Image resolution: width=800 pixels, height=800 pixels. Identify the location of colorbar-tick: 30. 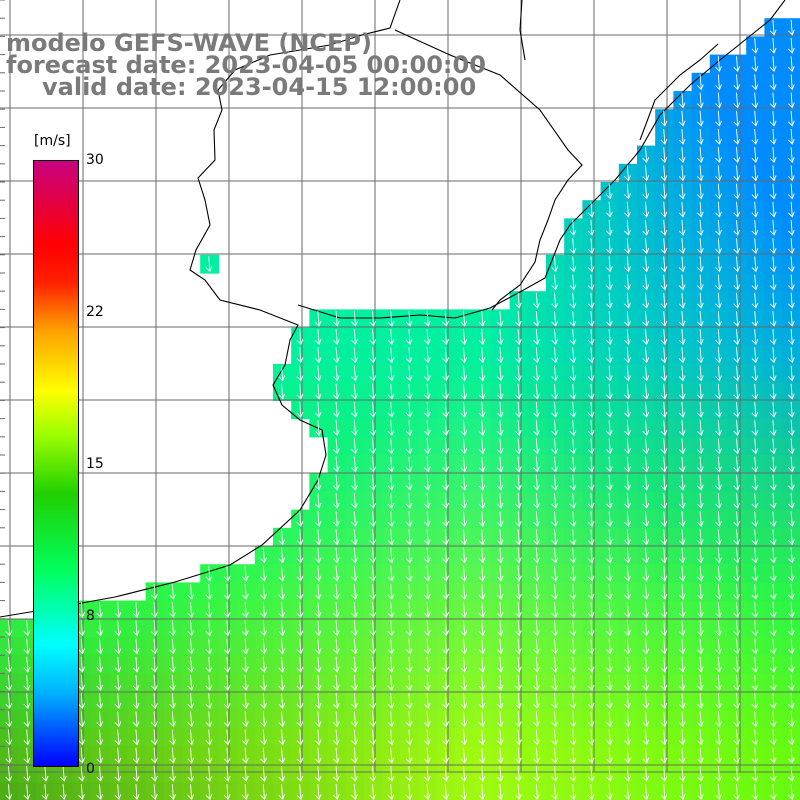
(95, 160).